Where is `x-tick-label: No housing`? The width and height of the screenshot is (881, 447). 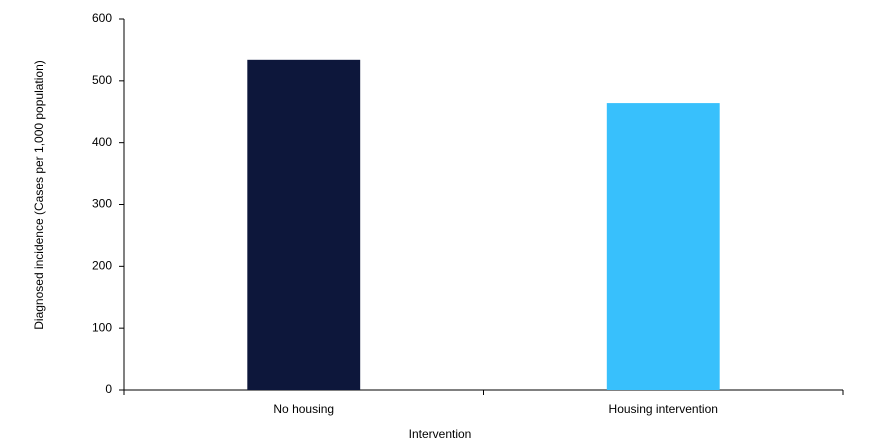 x-tick-label: No housing is located at coordinates (303, 409).